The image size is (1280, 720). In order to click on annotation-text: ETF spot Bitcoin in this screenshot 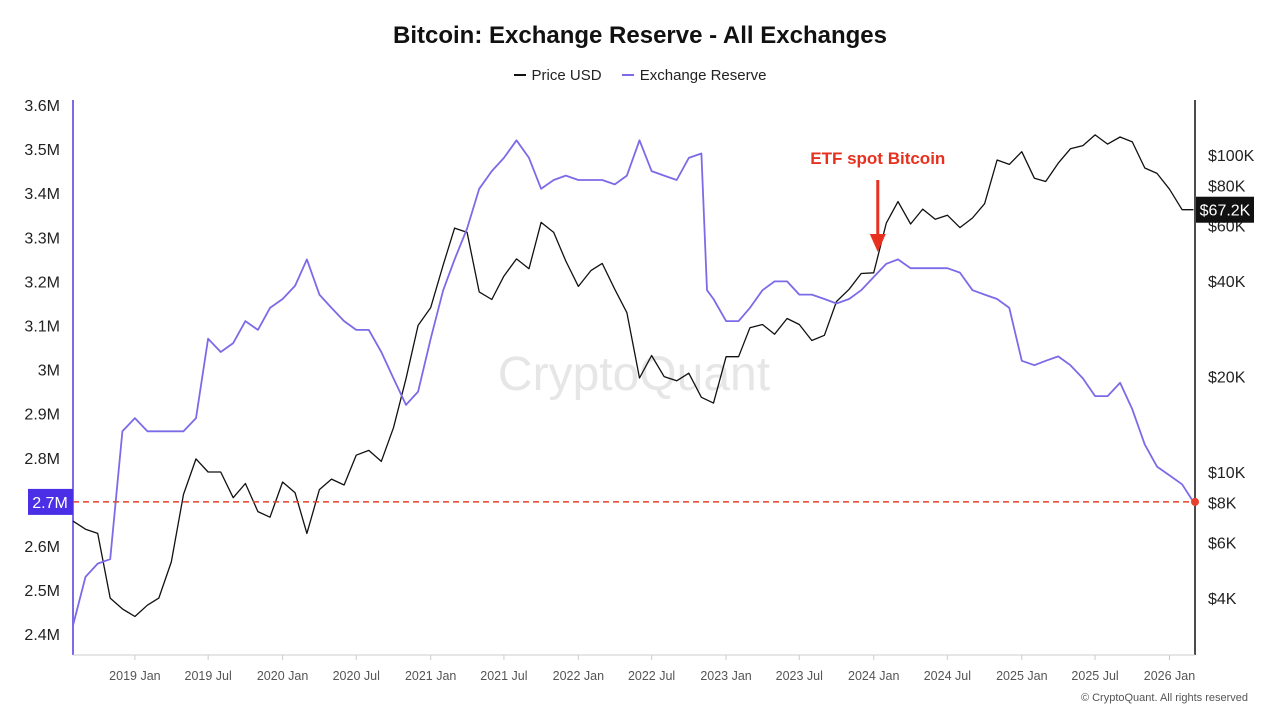, I will do `click(877, 158)`.